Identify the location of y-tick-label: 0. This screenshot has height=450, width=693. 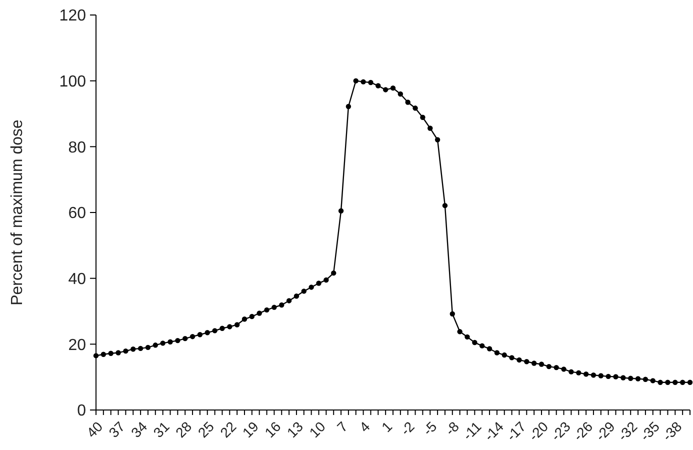
(81, 411).